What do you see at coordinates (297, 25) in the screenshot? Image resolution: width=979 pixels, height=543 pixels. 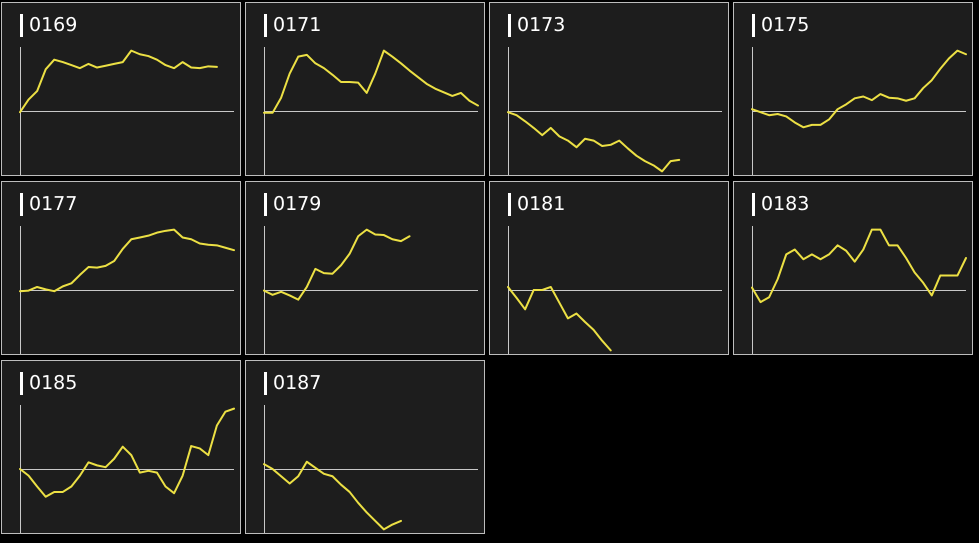 I see `chart-title: 0171` at bounding box center [297, 25].